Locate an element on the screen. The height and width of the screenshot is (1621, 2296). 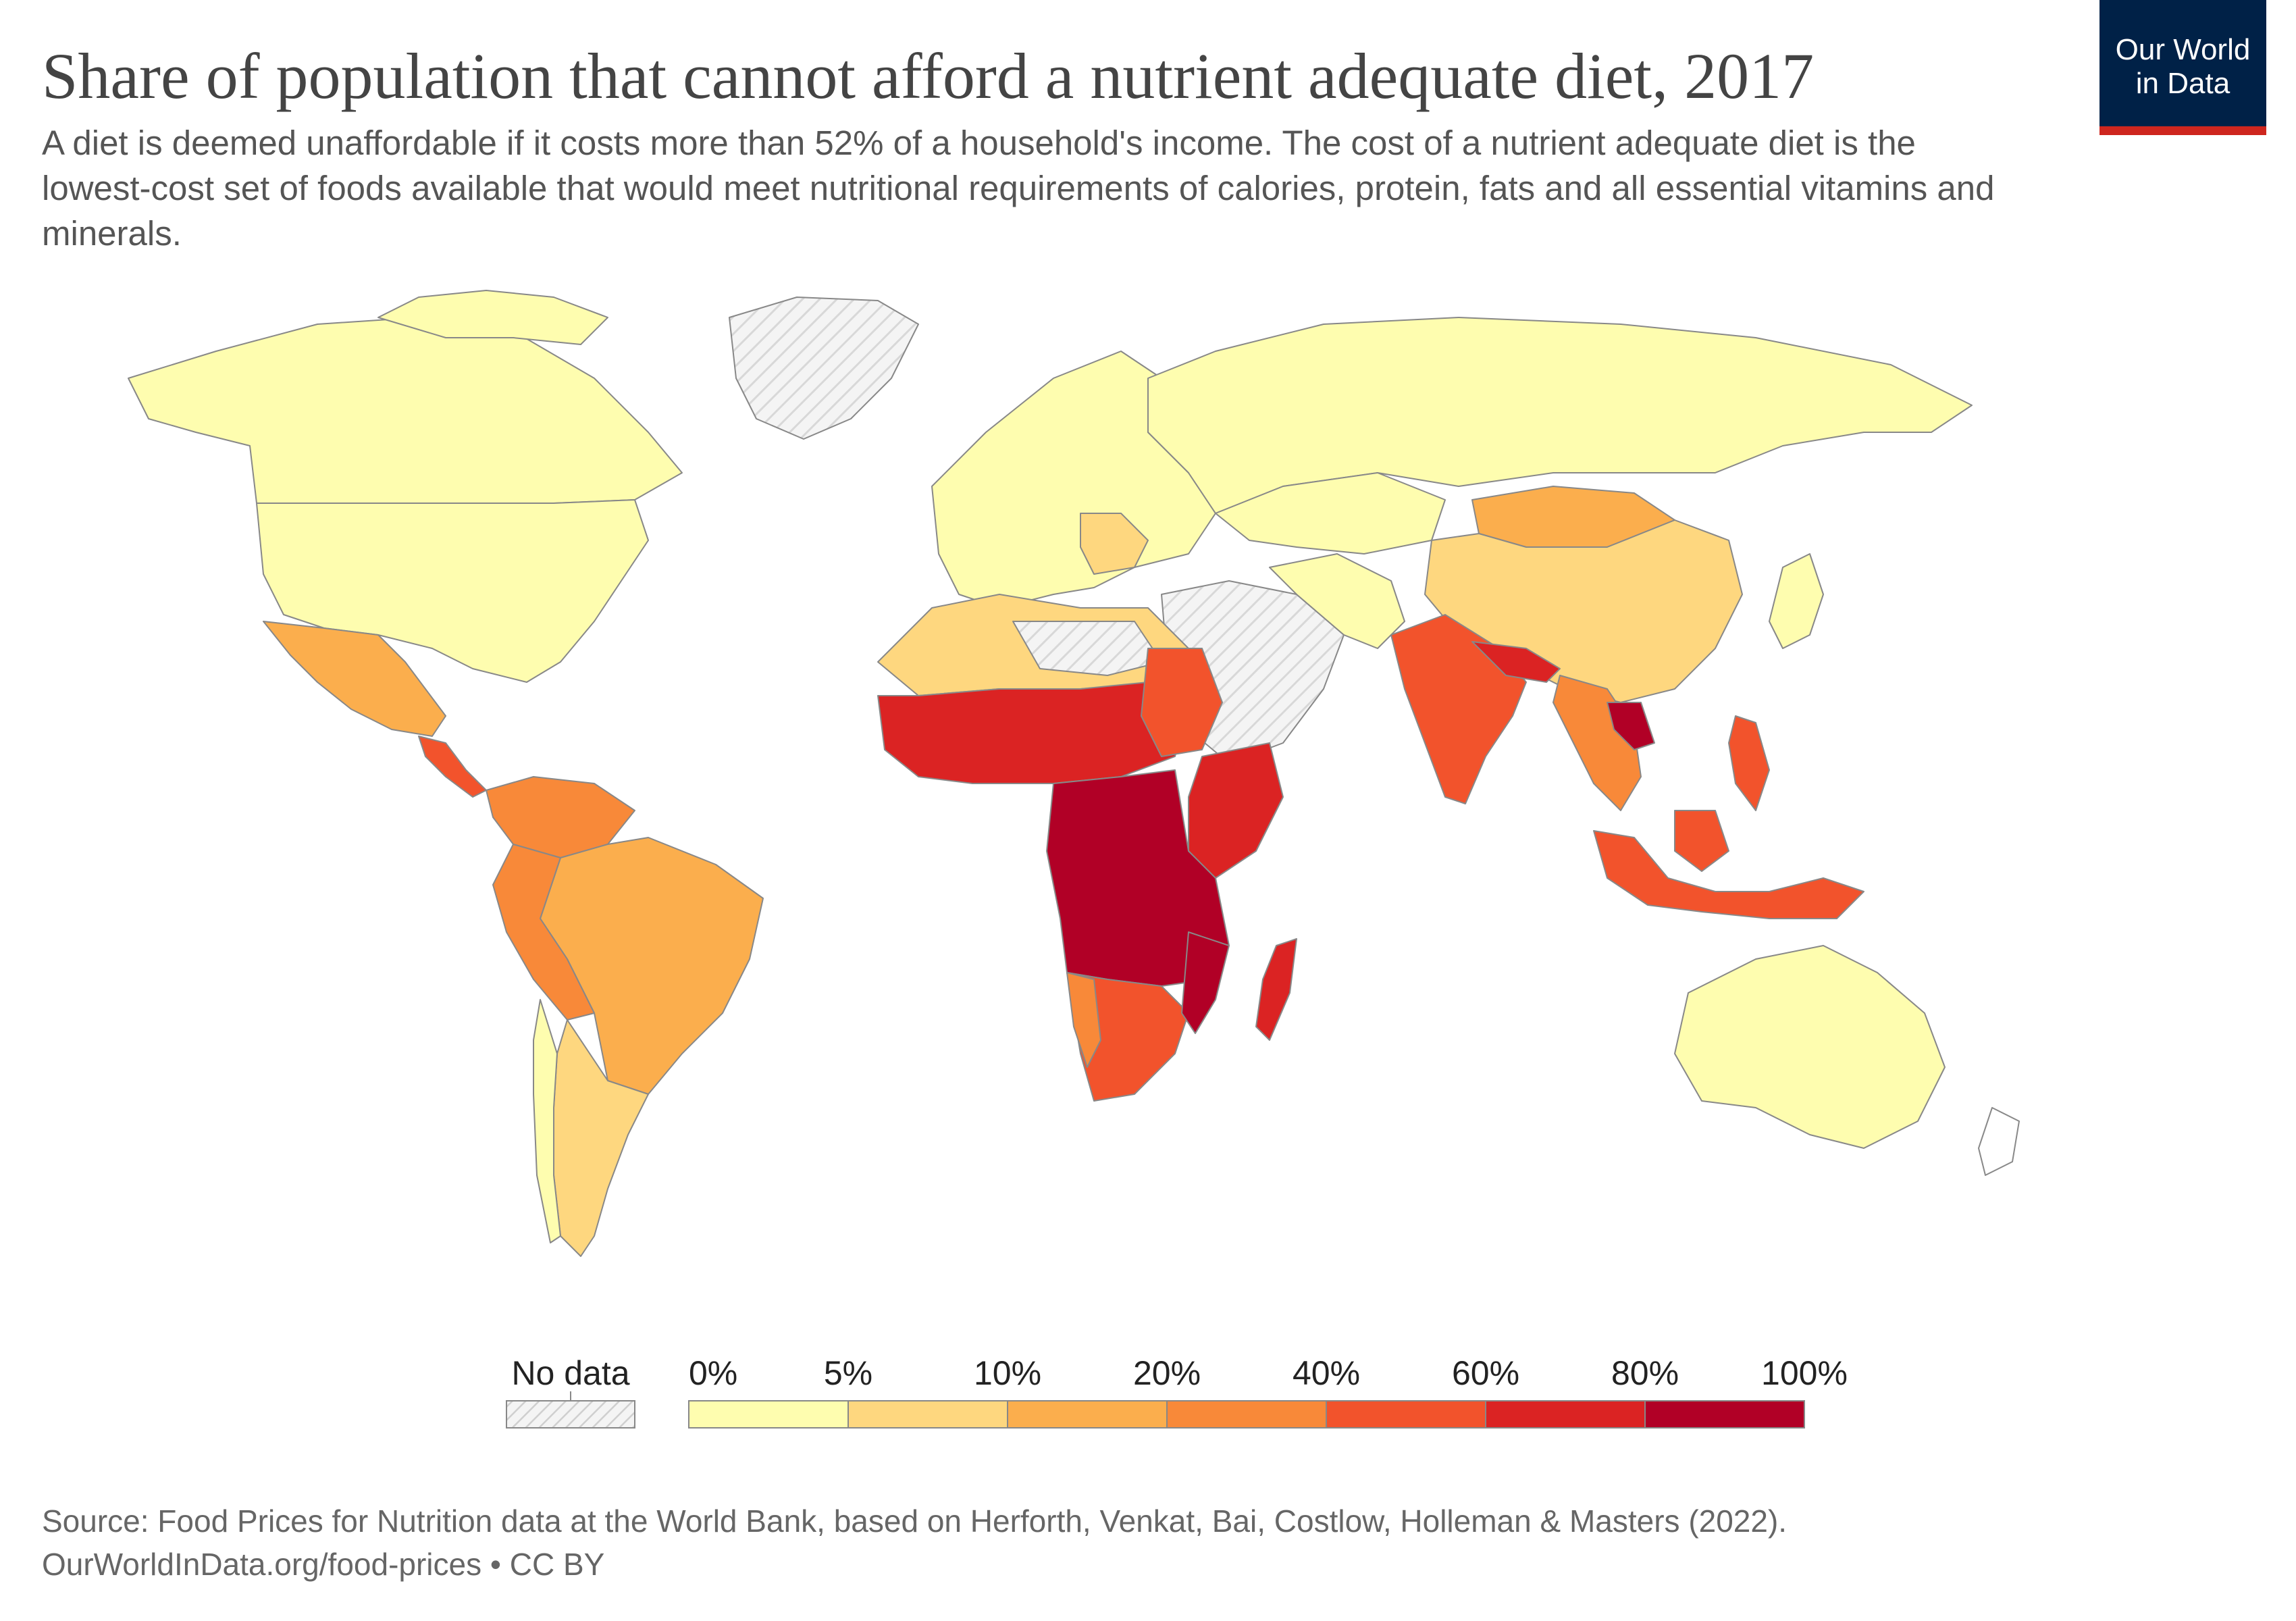
legend: No data 0% 5% 10% 20% 40% 60% 80% 100% is located at coordinates (1177, 1391).